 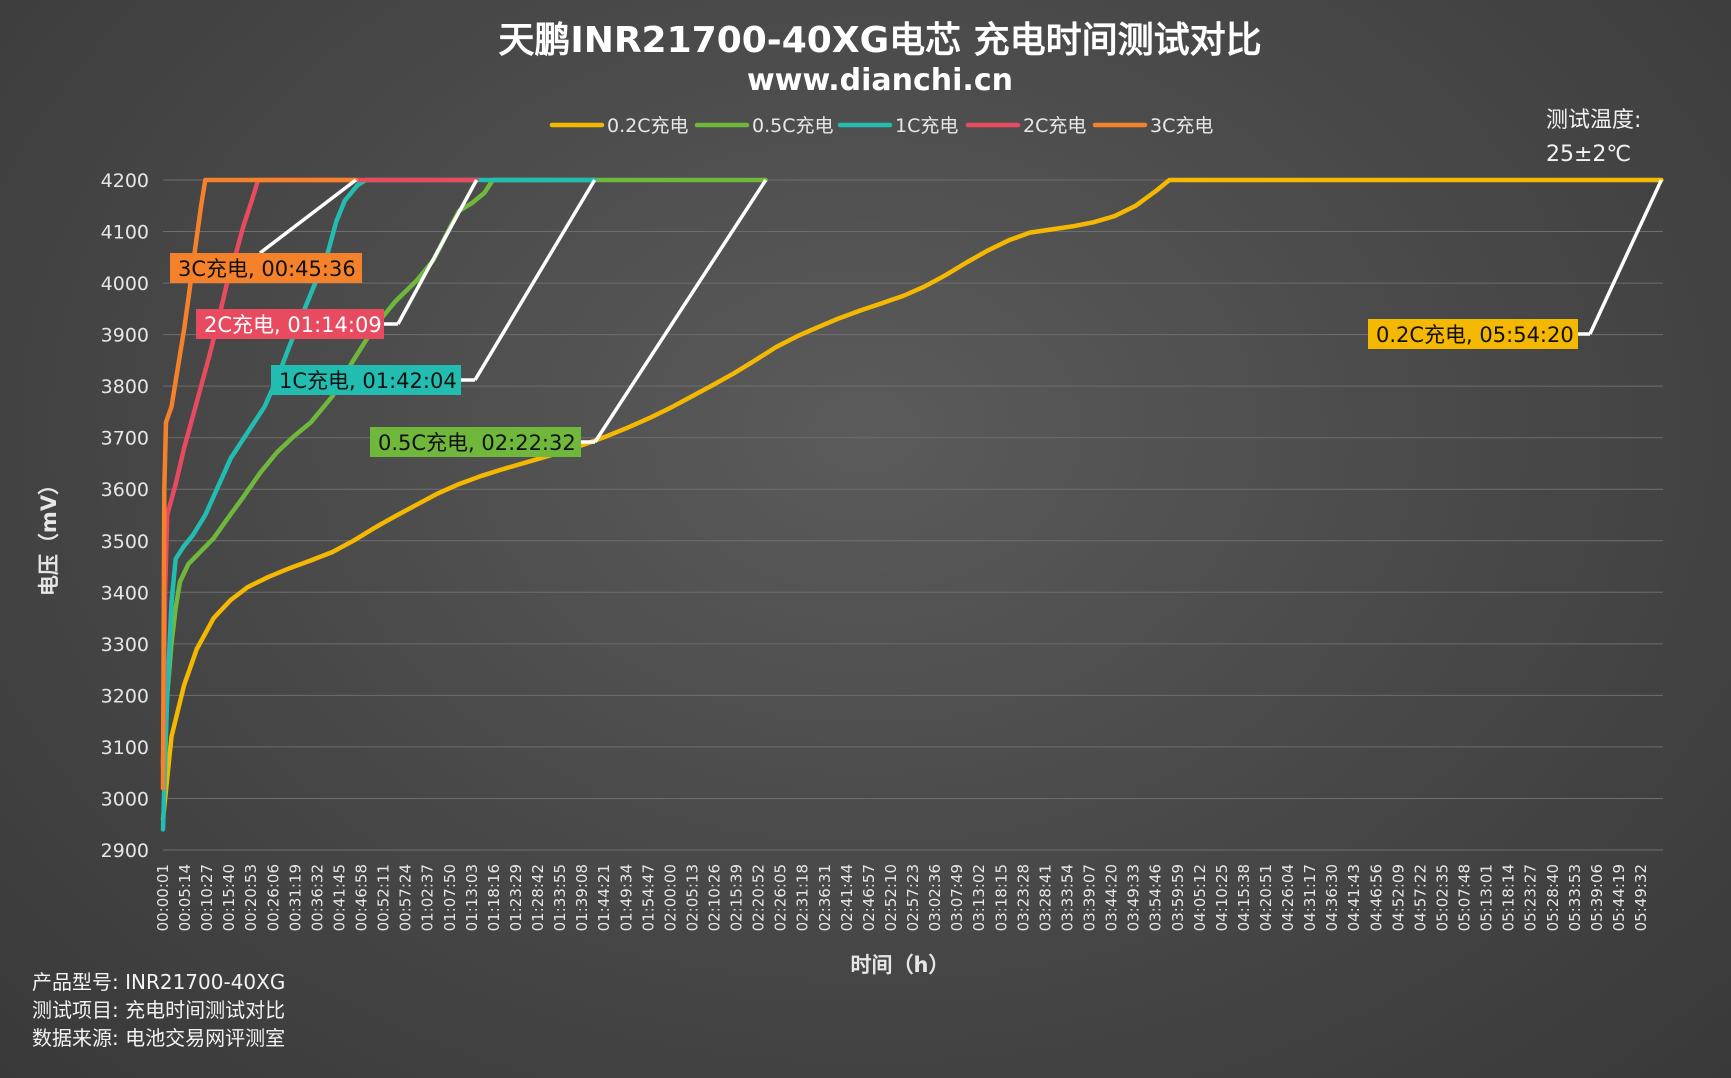 I want to click on annotation-label: 0.5C充电, 02:22:32, so click(x=477, y=443).